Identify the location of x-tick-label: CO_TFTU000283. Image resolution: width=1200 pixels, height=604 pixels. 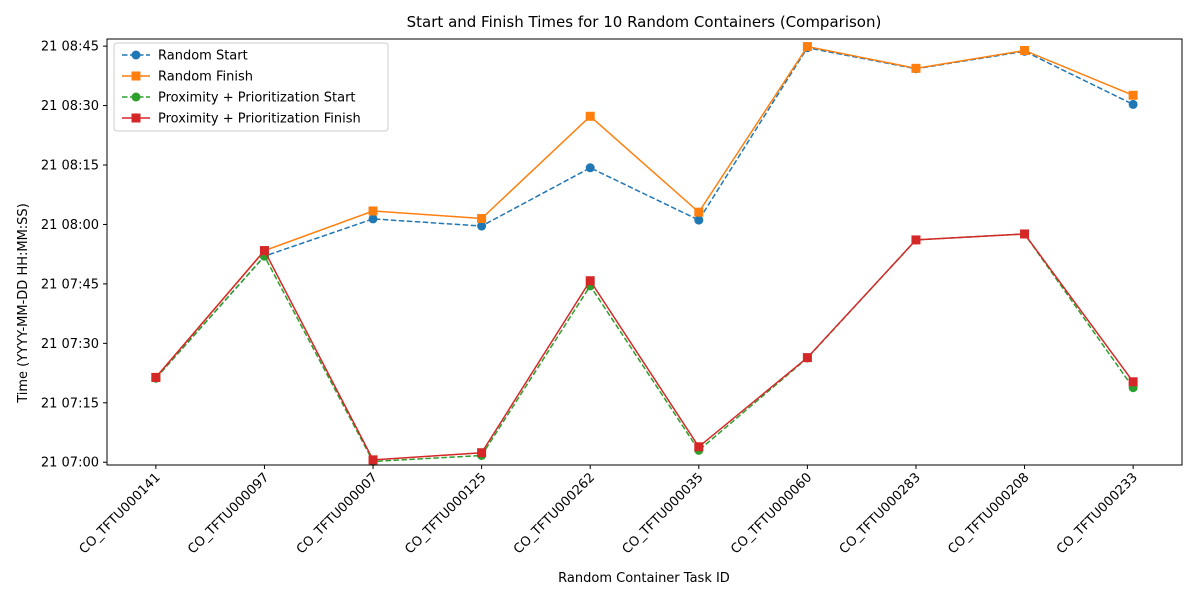
(880, 513).